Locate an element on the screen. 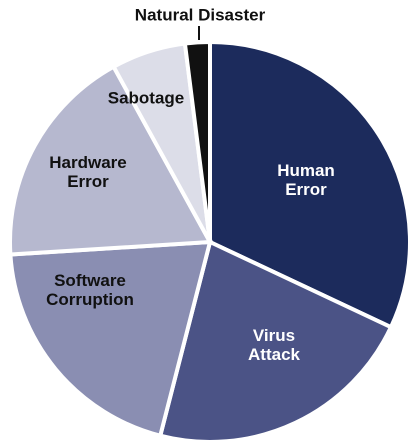 The height and width of the screenshot is (448, 411). slice-label: Hardware Error is located at coordinates (88, 172).